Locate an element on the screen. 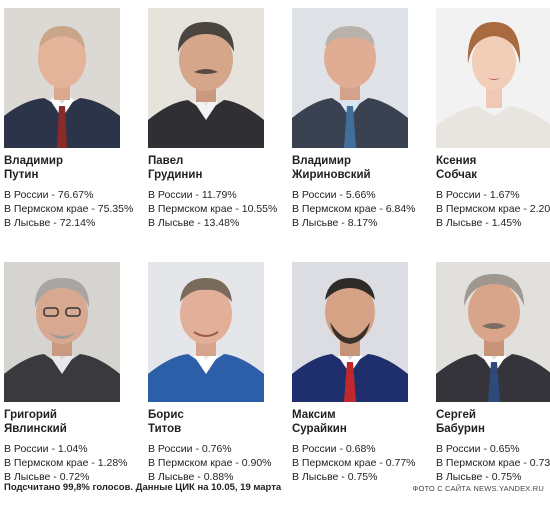 This screenshot has width=550, height=505. photo-credit: ФОТО С САЙТА NEWS.YANDEX.RU is located at coordinates (478, 488).